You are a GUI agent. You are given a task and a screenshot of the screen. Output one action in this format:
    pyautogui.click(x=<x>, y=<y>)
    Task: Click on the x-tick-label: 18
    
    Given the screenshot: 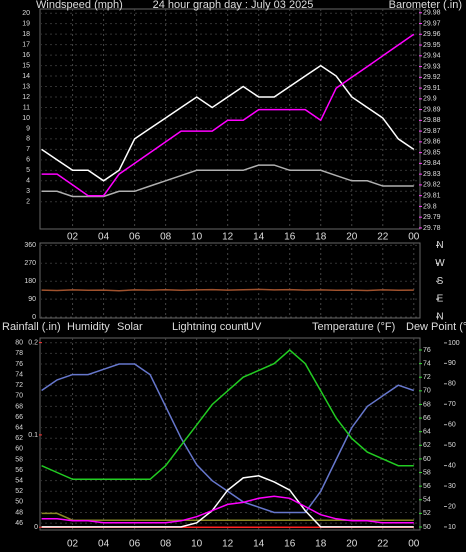 What is the action you would take?
    pyautogui.click(x=321, y=237)
    